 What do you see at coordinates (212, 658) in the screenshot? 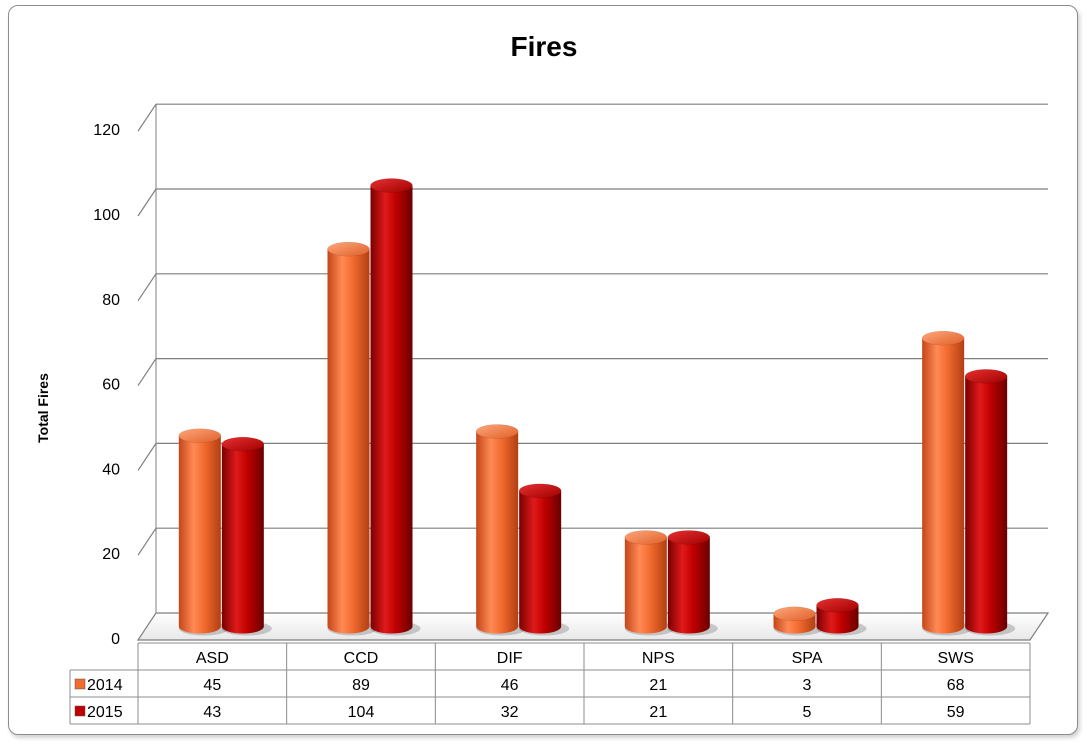
I see `x-tick-label: ASD` at bounding box center [212, 658].